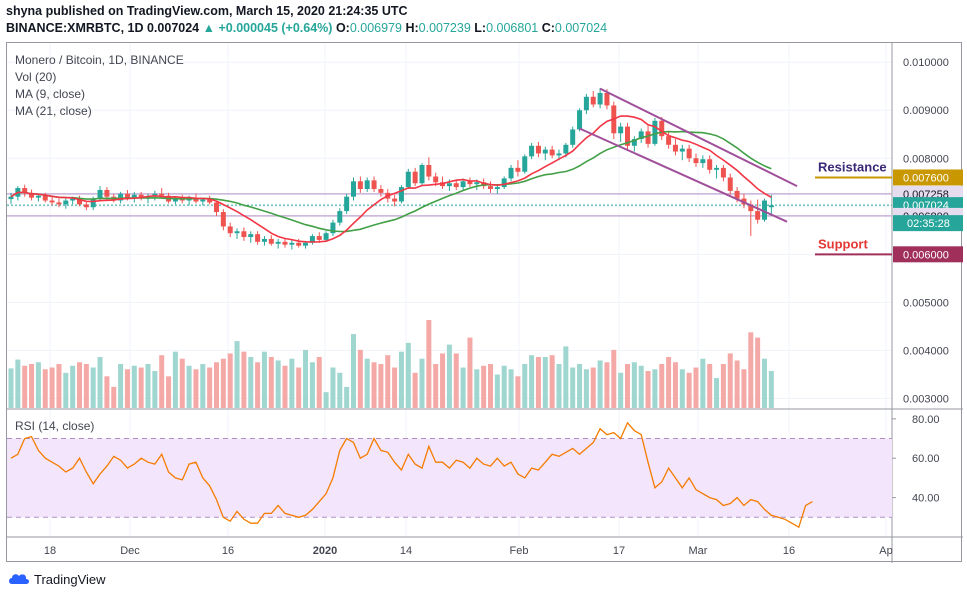  I want to click on tradingview-logo: TradingView, so click(57, 579).